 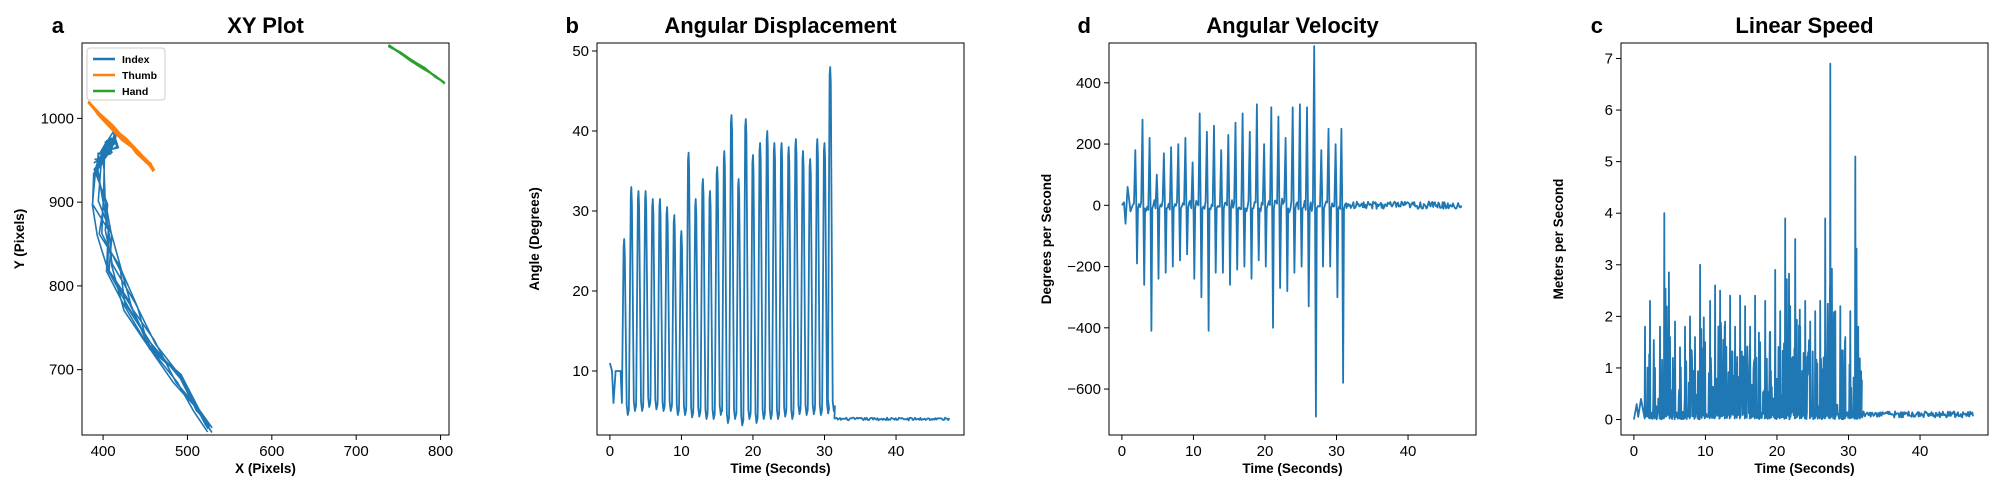 What do you see at coordinates (57, 118) in the screenshot?
I see `y-tick-label: 1000` at bounding box center [57, 118].